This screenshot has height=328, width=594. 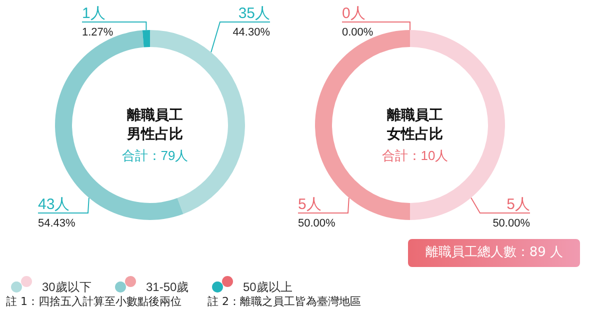 What do you see at coordinates (67, 287) in the screenshot?
I see `legend-label: 30歲以下` at bounding box center [67, 287].